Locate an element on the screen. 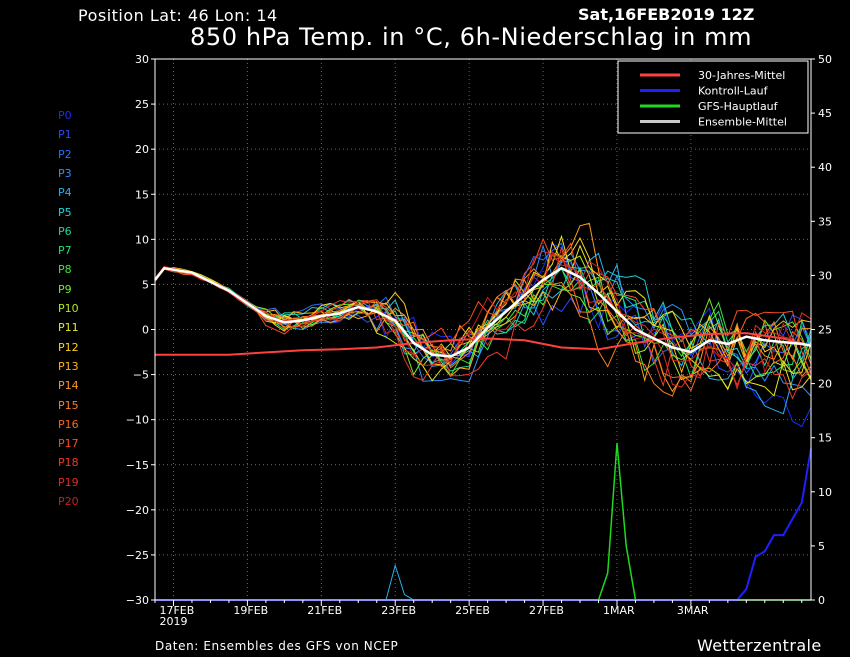 This screenshot has width=850, height=657. y2-tick-label: 15 is located at coordinates (825, 438).